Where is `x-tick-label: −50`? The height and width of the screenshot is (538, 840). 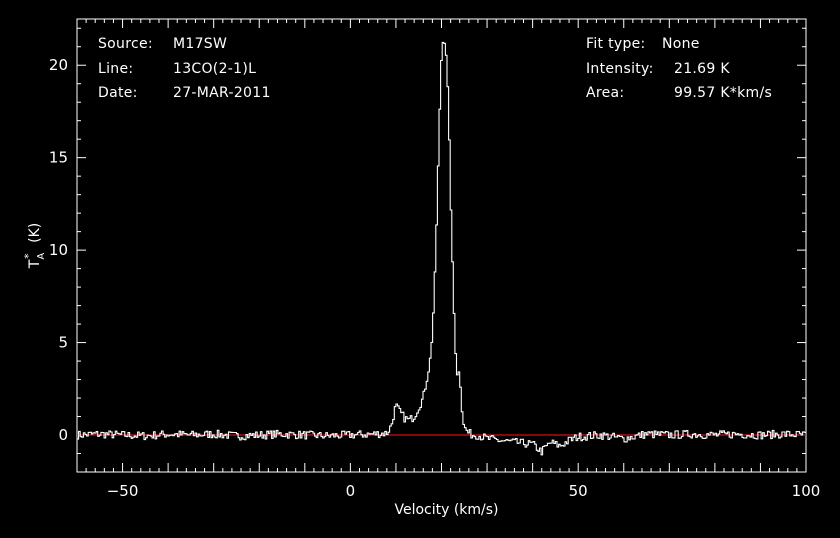
x-tick-label: −50 is located at coordinates (123, 491).